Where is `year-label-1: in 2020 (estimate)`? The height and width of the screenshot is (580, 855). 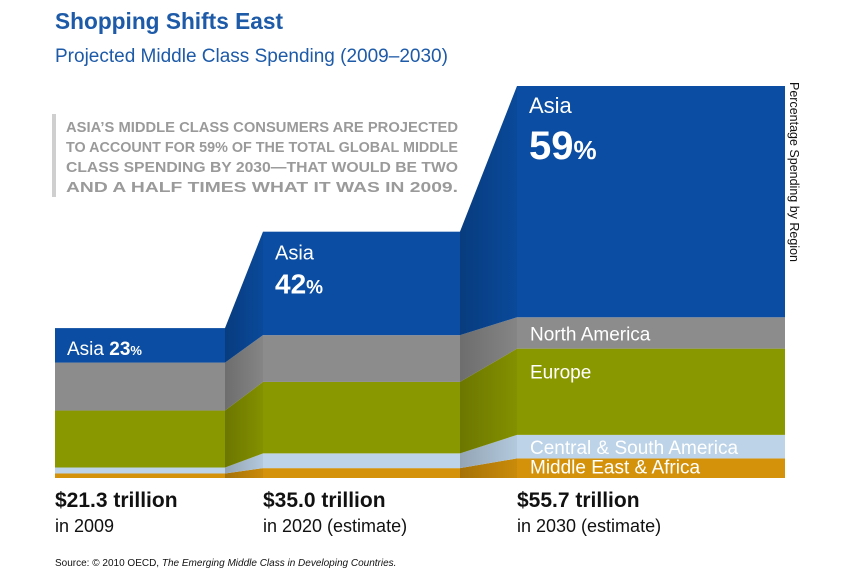
year-label-1: in 2020 (estimate) is located at coordinates (335, 526).